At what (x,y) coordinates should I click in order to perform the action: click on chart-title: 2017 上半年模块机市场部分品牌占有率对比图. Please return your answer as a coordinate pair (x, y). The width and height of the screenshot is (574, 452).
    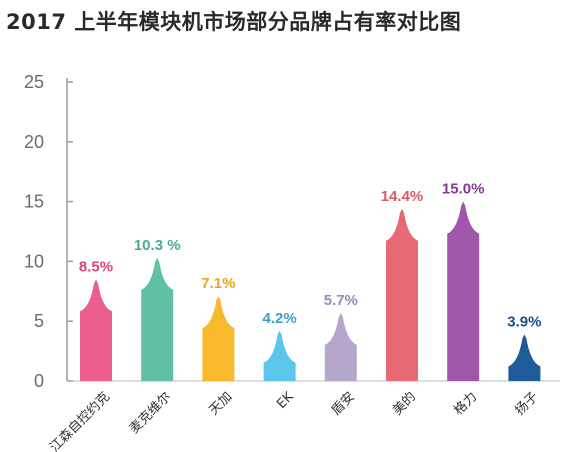
    Looking at the image, I should click on (234, 22).